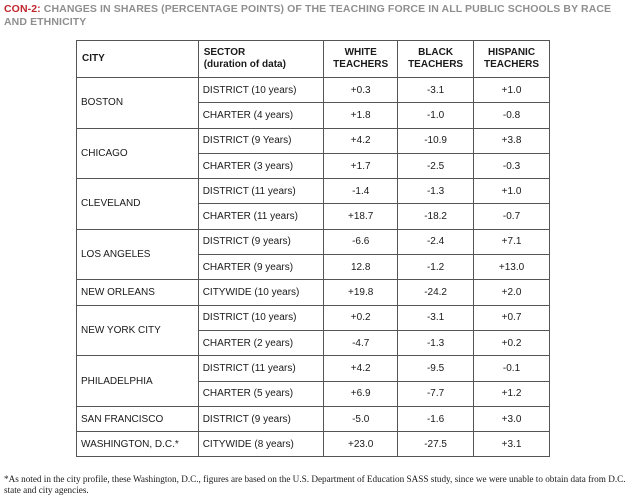  I want to click on black-cell: -1.2, so click(436, 267).